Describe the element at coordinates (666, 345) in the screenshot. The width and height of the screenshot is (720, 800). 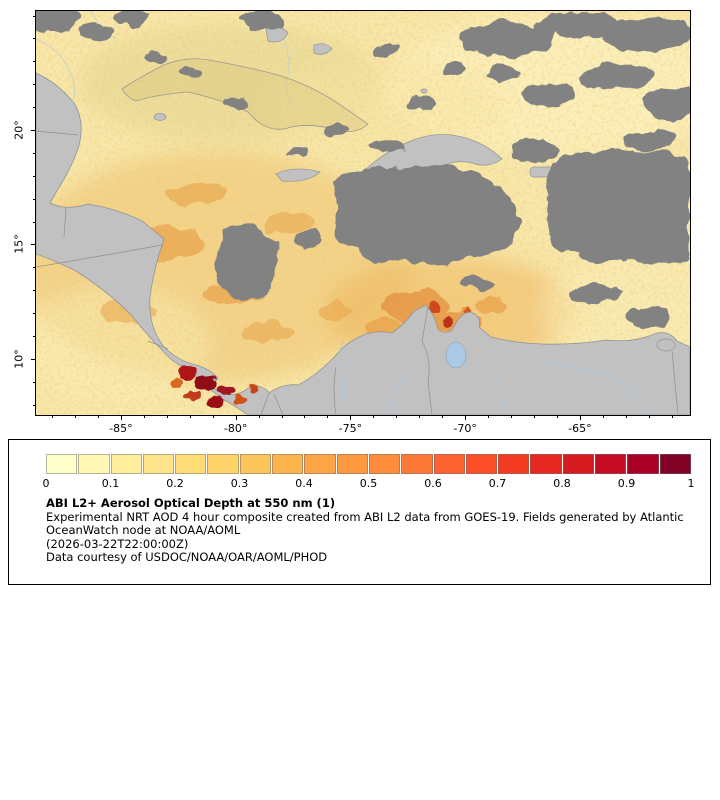
I see `trinidad` at that location.